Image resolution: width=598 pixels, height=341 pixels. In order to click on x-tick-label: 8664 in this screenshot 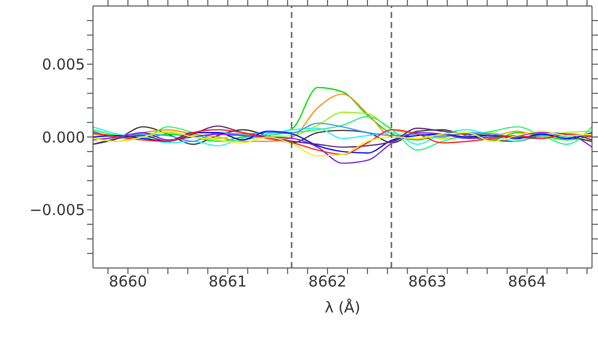, I will do `click(527, 281)`.